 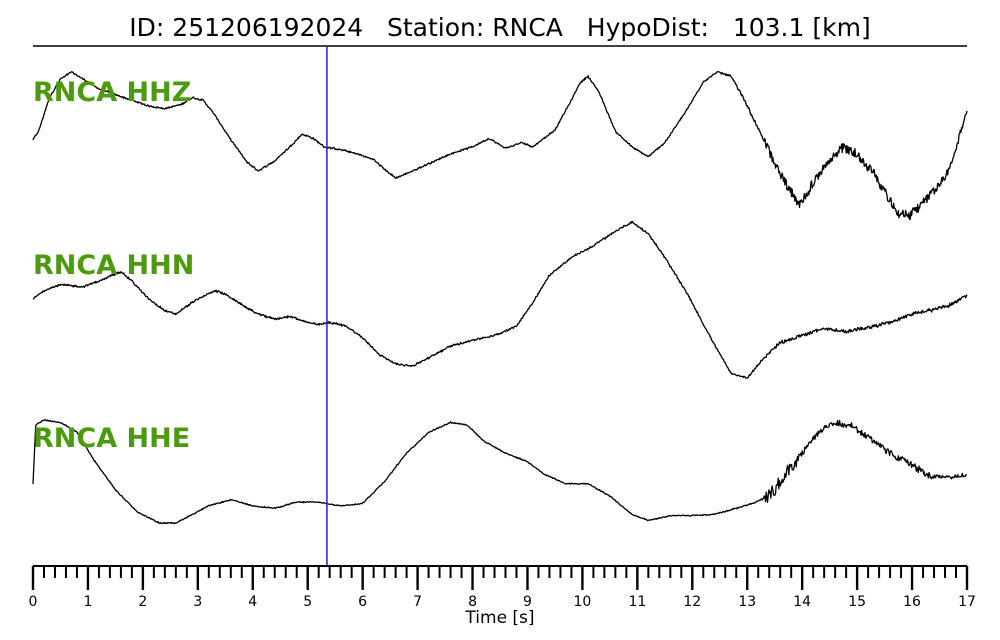 I want to click on tick-label: 3, so click(x=197, y=602).